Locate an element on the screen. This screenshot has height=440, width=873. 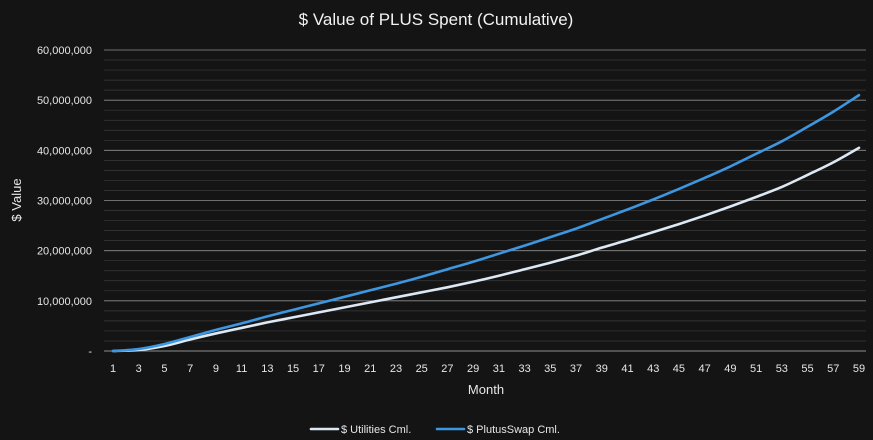
x-tick-label: 11 is located at coordinates (241, 369).